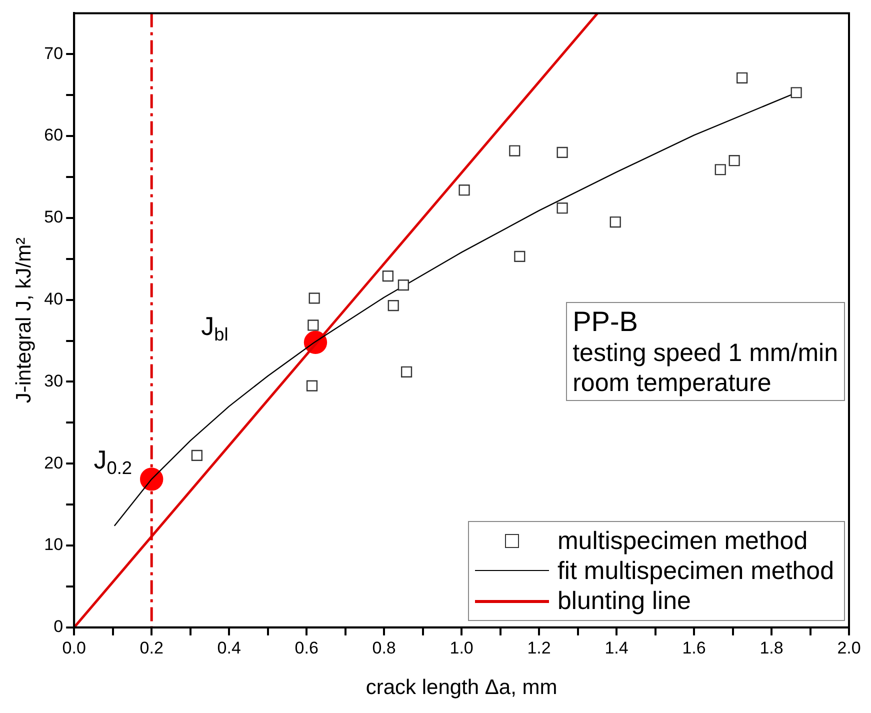 The height and width of the screenshot is (713, 871). What do you see at coordinates (54, 462) in the screenshot?
I see `y-tick-label: 20` at bounding box center [54, 462].